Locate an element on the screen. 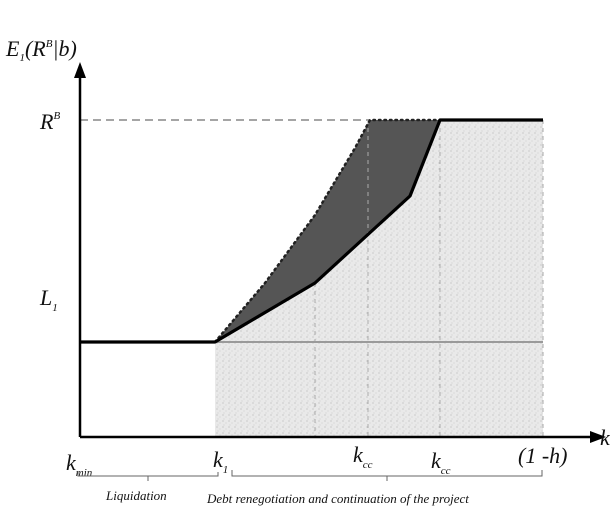  renegotiation-brace is located at coordinates (387, 475).